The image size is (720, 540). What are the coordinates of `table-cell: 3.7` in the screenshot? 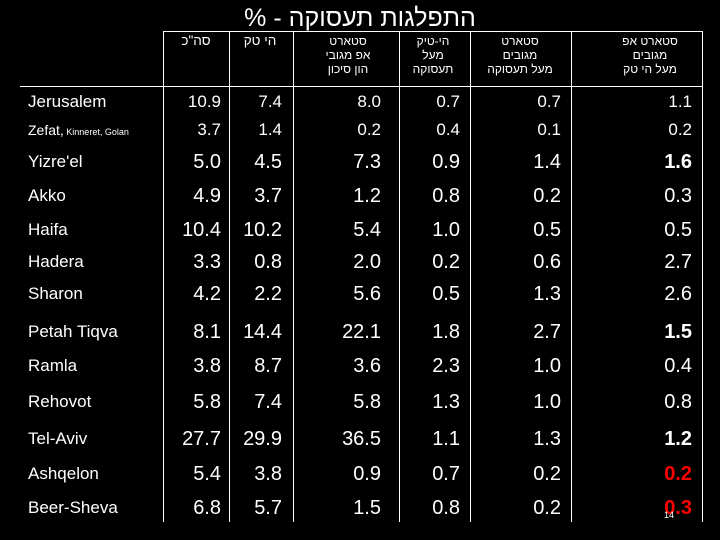 It's located at (209, 129).